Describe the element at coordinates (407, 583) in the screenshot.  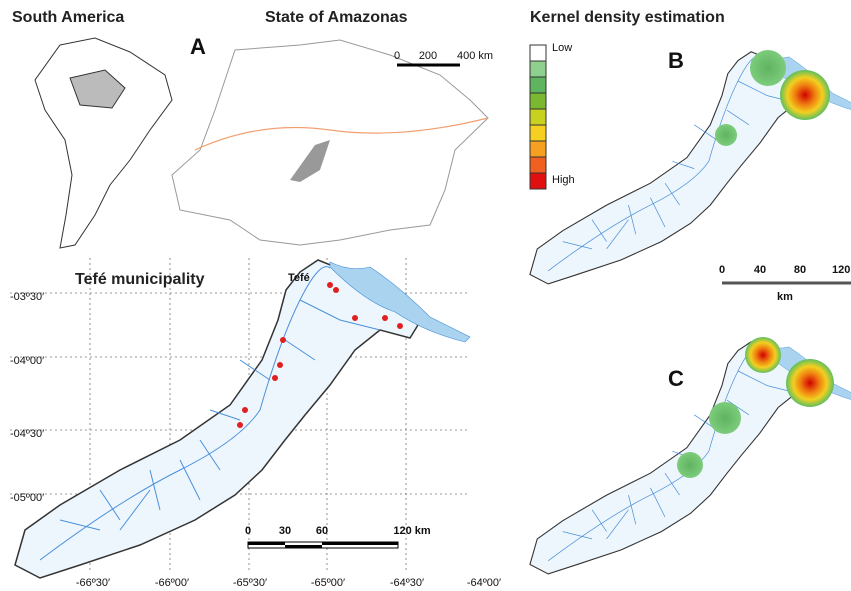
I see `lon-label: -64º30′` at that location.